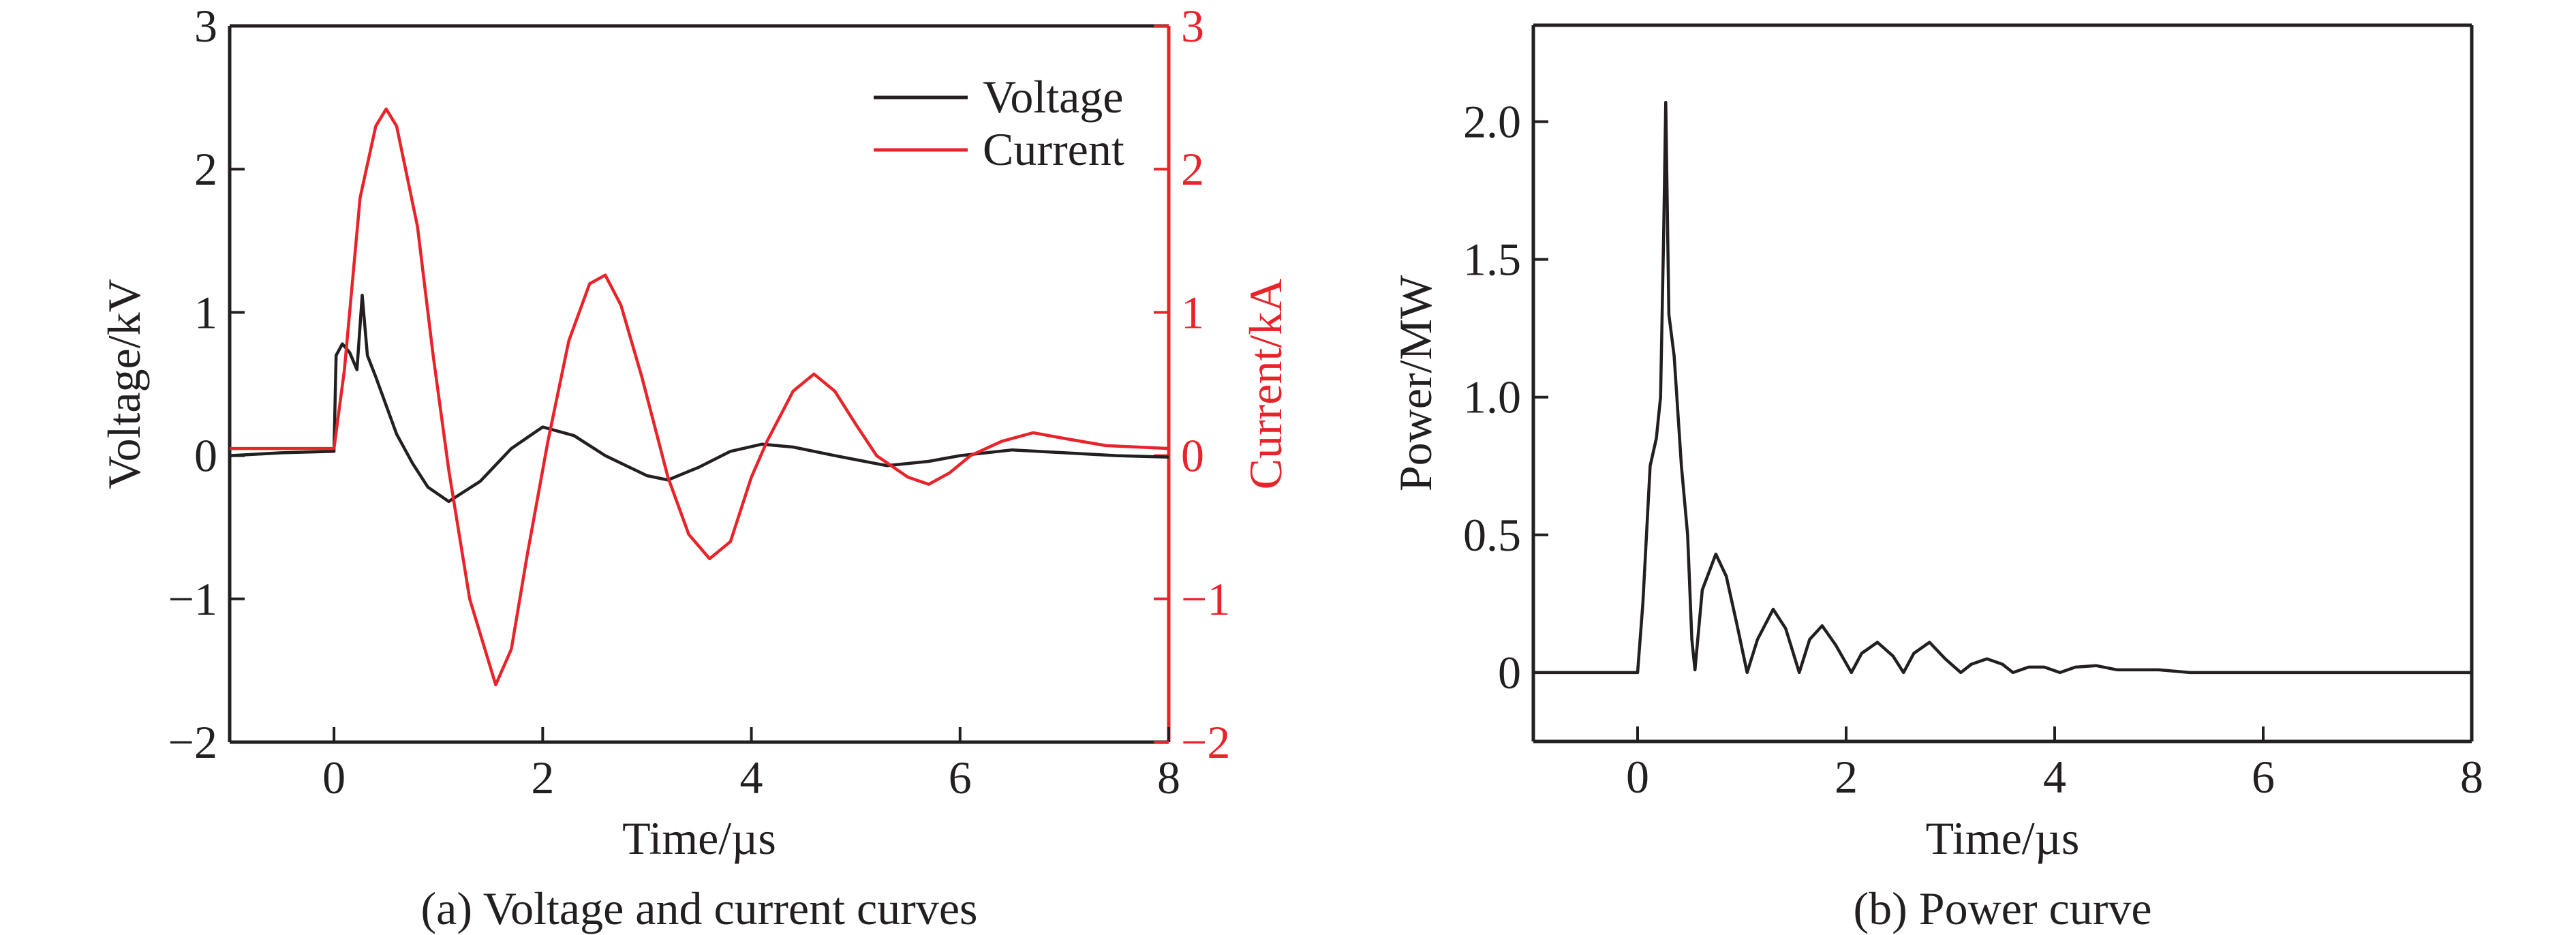 The image size is (2576, 935). What do you see at coordinates (2002, 908) in the screenshot?
I see `figure-caption: (b) Power curve` at bounding box center [2002, 908].